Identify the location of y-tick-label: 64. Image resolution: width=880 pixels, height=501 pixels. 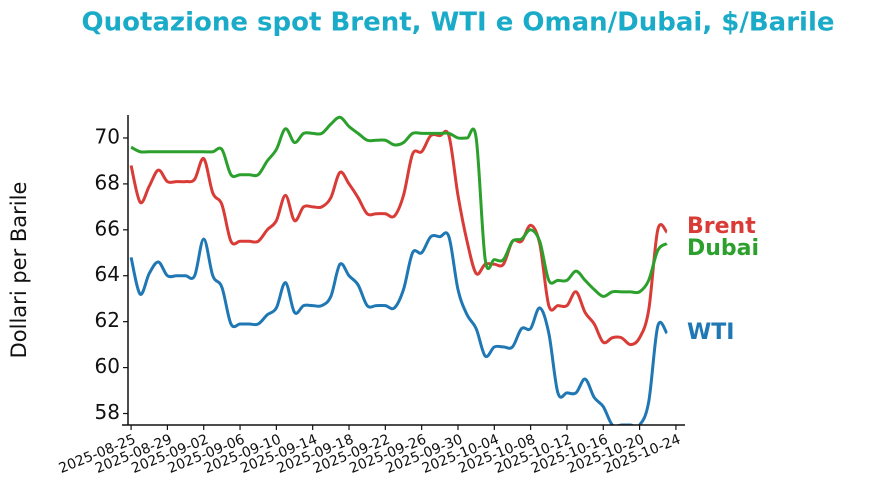
(107, 274).